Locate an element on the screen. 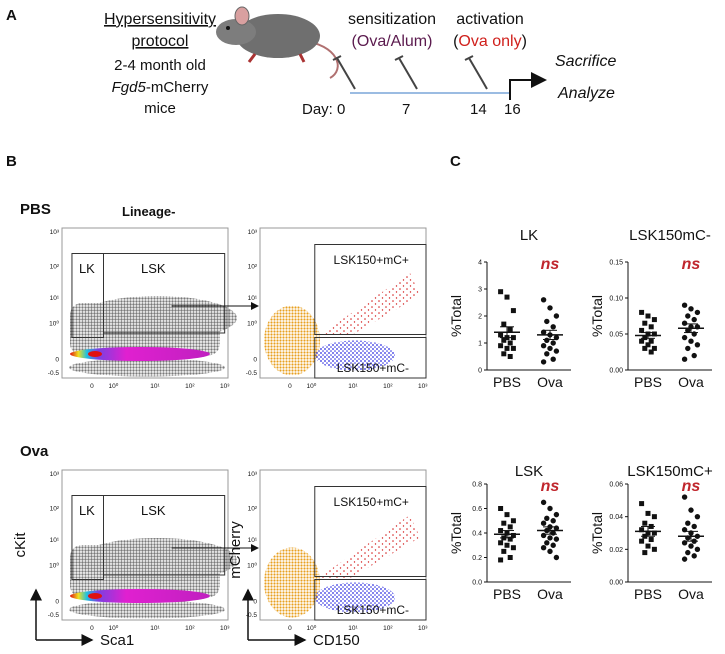 This screenshot has width=725, height=654. axis-label: cKit is located at coordinates (20, 545).